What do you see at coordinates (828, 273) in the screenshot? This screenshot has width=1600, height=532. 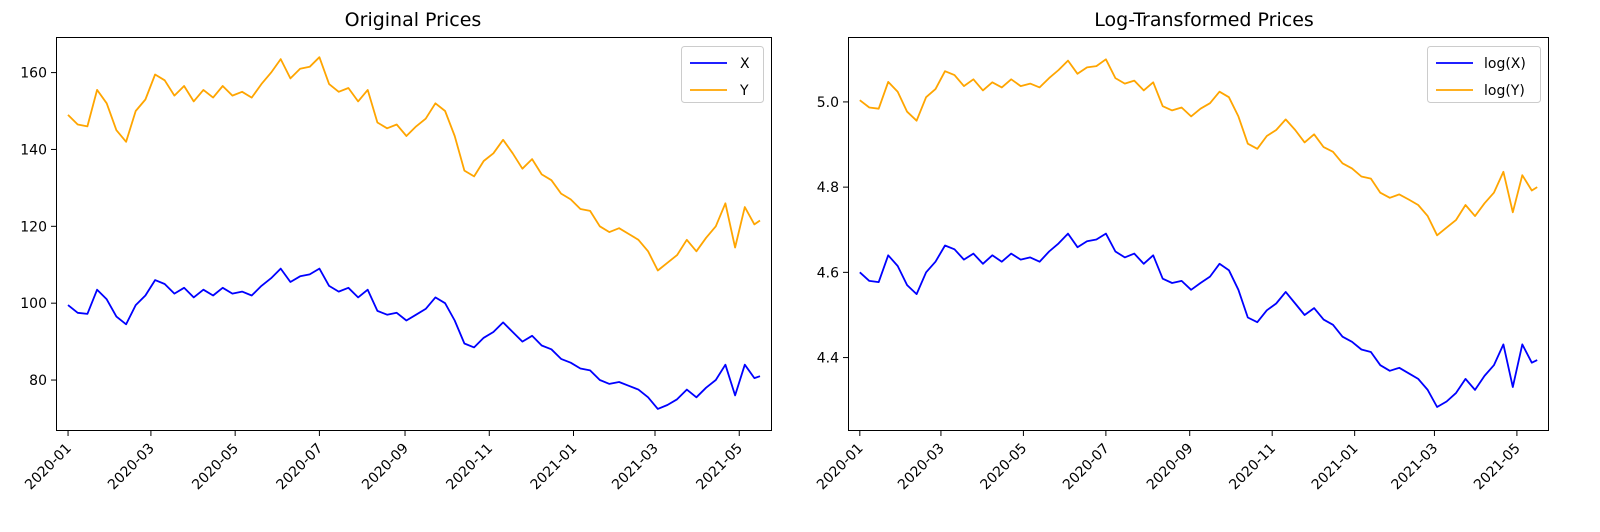 I see `y-tick-label: 4.6` at bounding box center [828, 273].